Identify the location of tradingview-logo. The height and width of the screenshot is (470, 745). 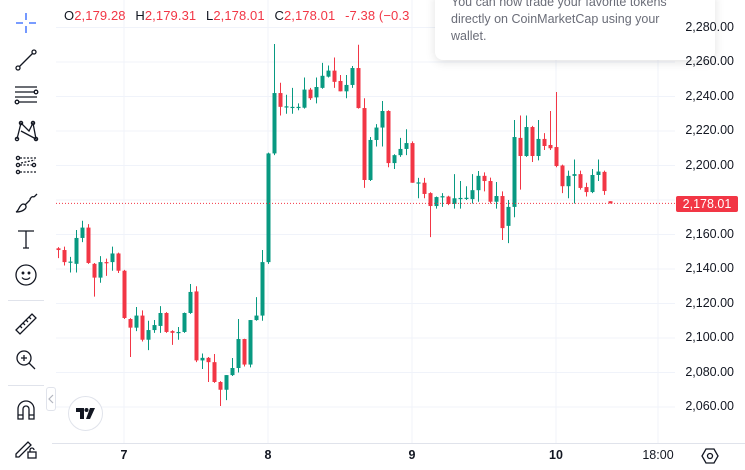
(85, 413).